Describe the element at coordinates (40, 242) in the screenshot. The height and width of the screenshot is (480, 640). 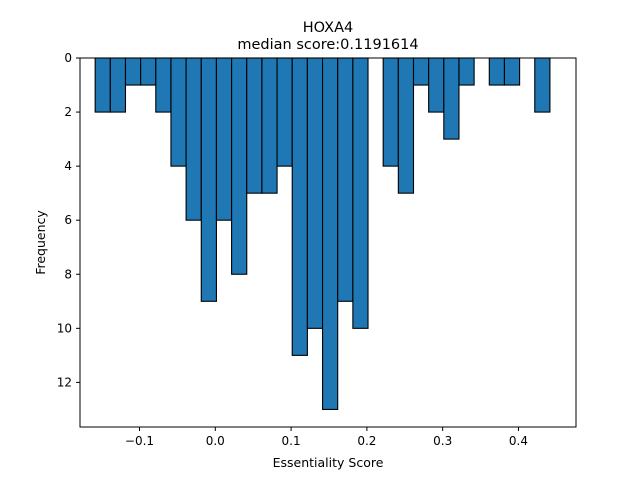
I see `y-axis-label: Frequency` at that location.